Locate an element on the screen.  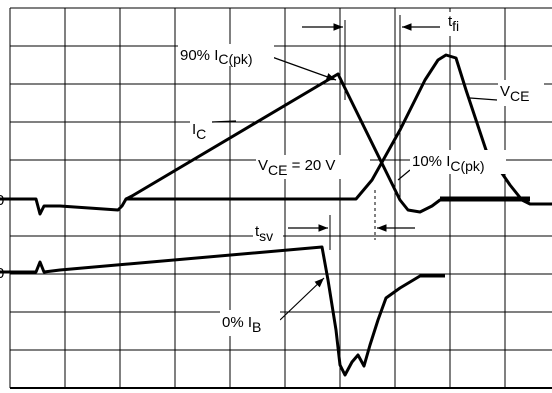
label-part: C is located at coordinates (201, 134).